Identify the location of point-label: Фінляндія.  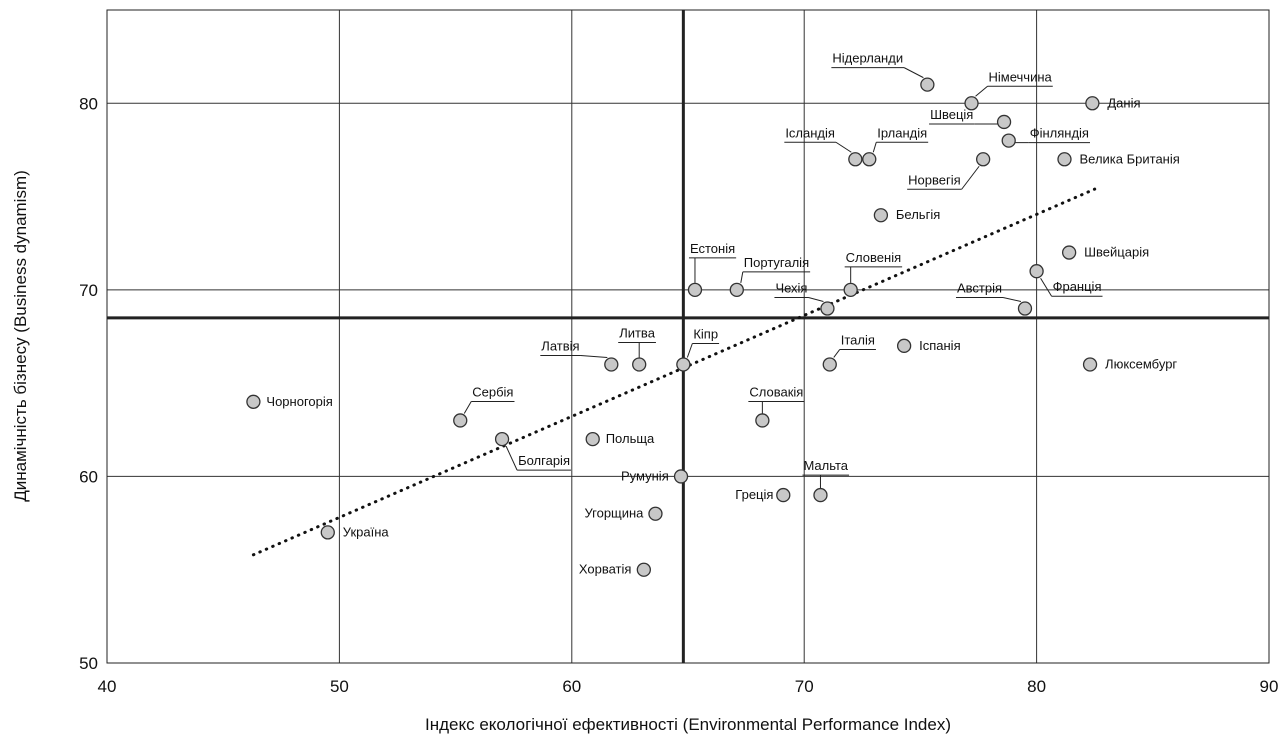
(1059, 133).